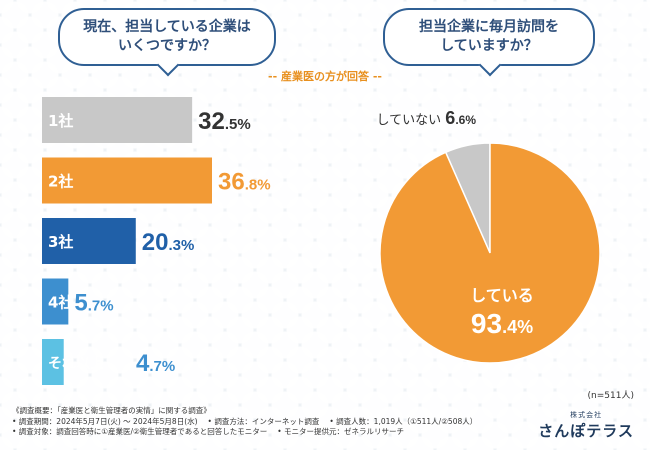 Image resolution: width=650 pixels, height=450 pixels. What do you see at coordinates (168, 242) in the screenshot?
I see `bar-value-label-3: 20.3%` at bounding box center [168, 242].